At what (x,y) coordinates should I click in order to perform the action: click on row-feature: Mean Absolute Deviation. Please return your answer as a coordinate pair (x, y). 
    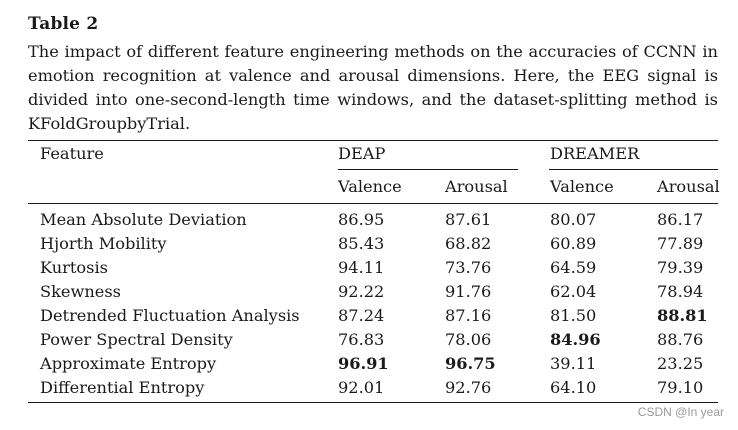
    Looking at the image, I should click on (143, 219).